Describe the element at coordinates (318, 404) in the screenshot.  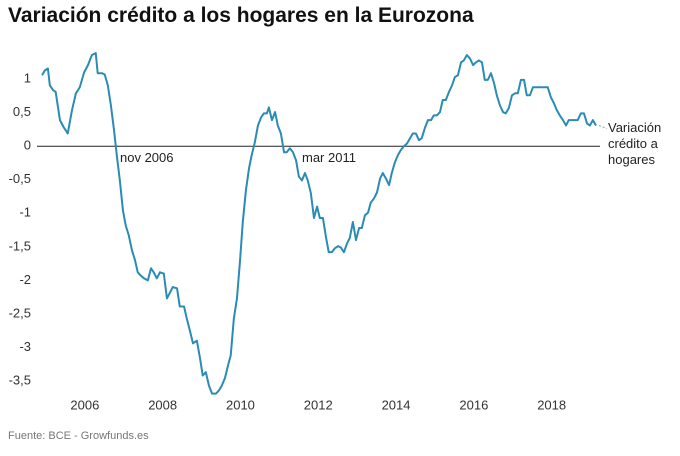
I see `x-tick-label: 2012` at that location.